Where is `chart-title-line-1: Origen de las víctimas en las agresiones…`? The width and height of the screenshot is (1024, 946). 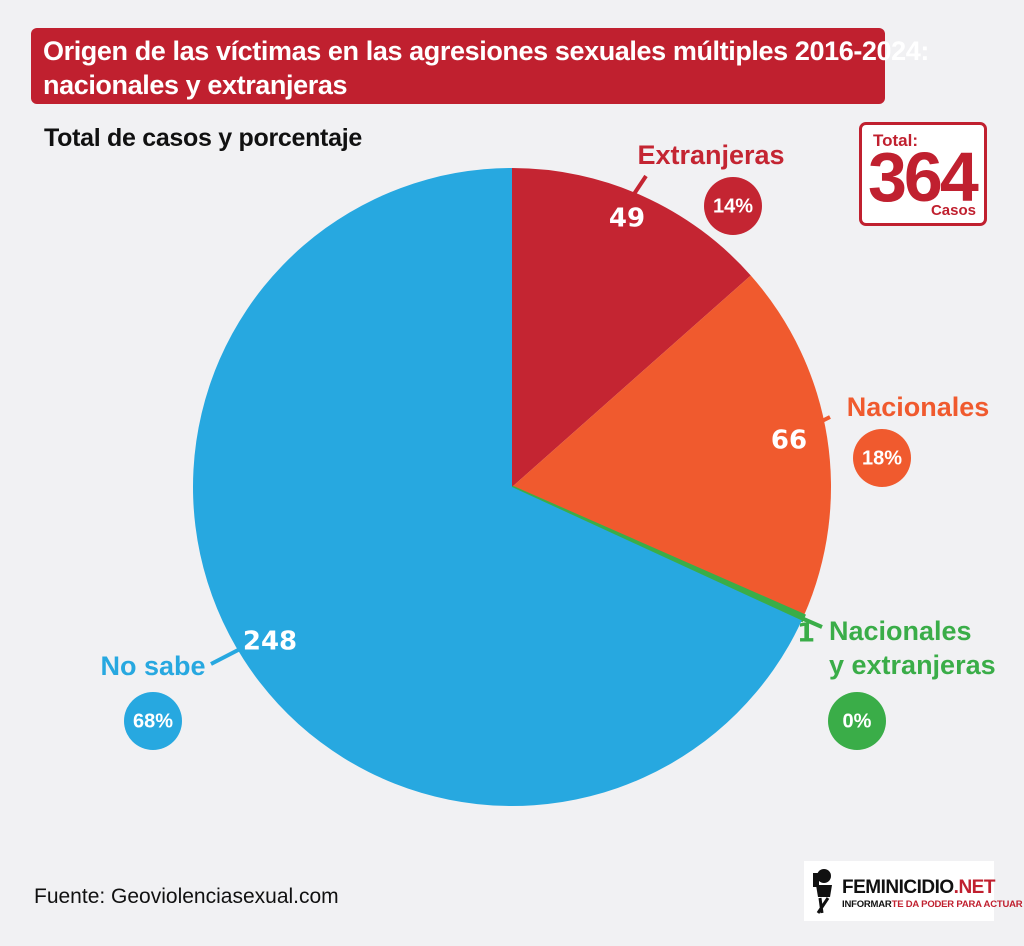
chart-title-line-1: Origen de las víctimas en las agresiones… is located at coordinates (486, 51).